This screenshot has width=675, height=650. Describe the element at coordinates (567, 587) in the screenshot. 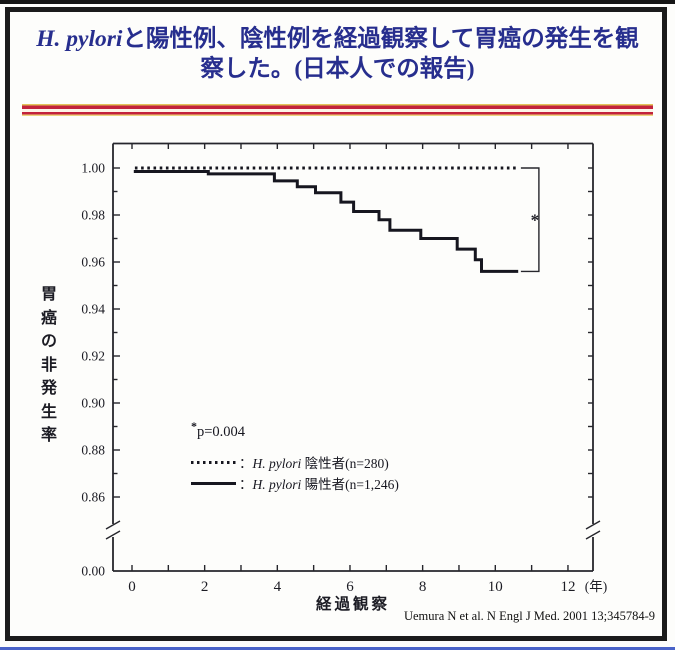

I see `x-tick-label: 12` at that location.